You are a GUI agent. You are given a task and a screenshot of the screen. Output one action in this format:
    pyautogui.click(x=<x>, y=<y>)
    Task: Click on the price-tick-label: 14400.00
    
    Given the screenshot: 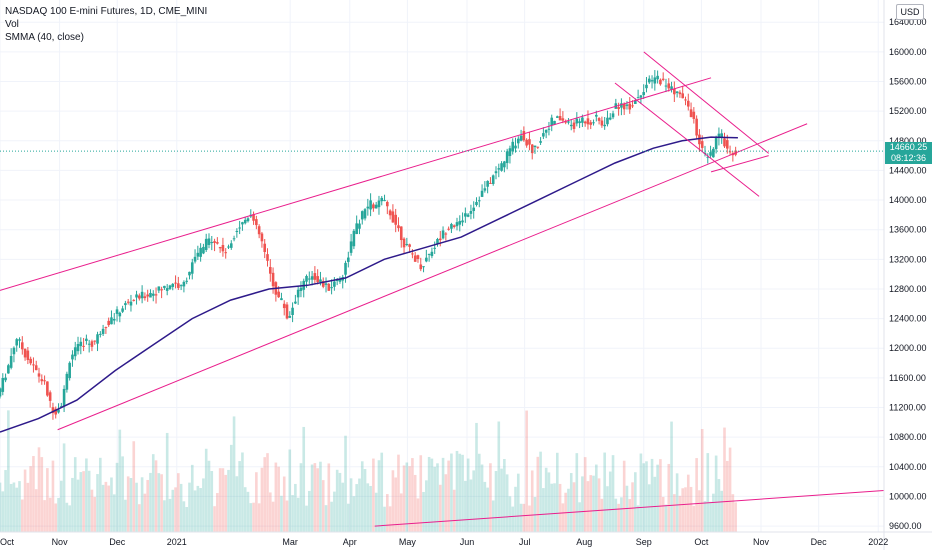 What is the action you would take?
    pyautogui.click(x=908, y=170)
    